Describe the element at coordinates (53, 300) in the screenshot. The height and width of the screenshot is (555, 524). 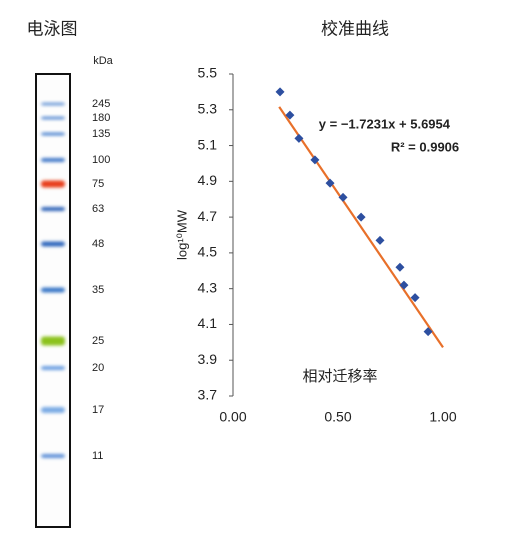
I see `gel-lane` at that location.